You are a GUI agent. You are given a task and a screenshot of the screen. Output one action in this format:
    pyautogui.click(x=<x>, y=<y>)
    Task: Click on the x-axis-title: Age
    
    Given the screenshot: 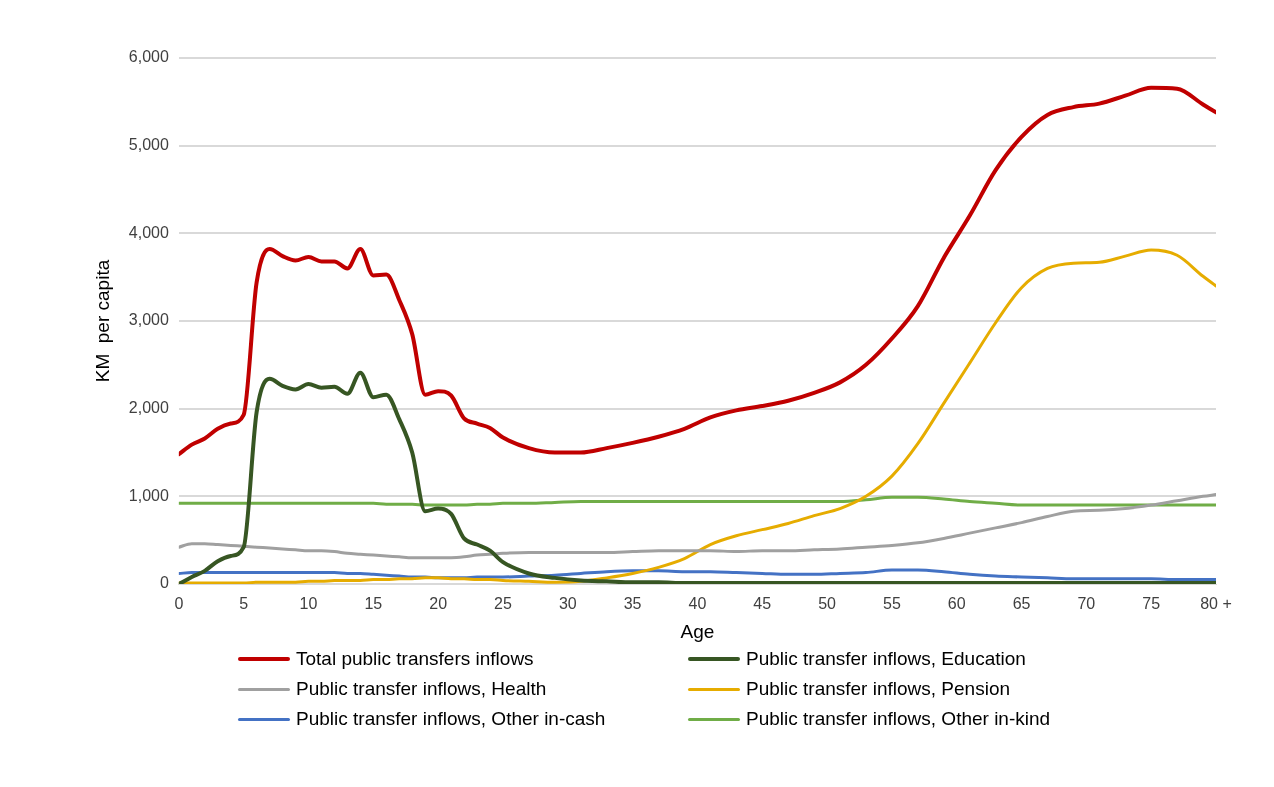 What is the action you would take?
    pyautogui.click(x=697, y=631)
    